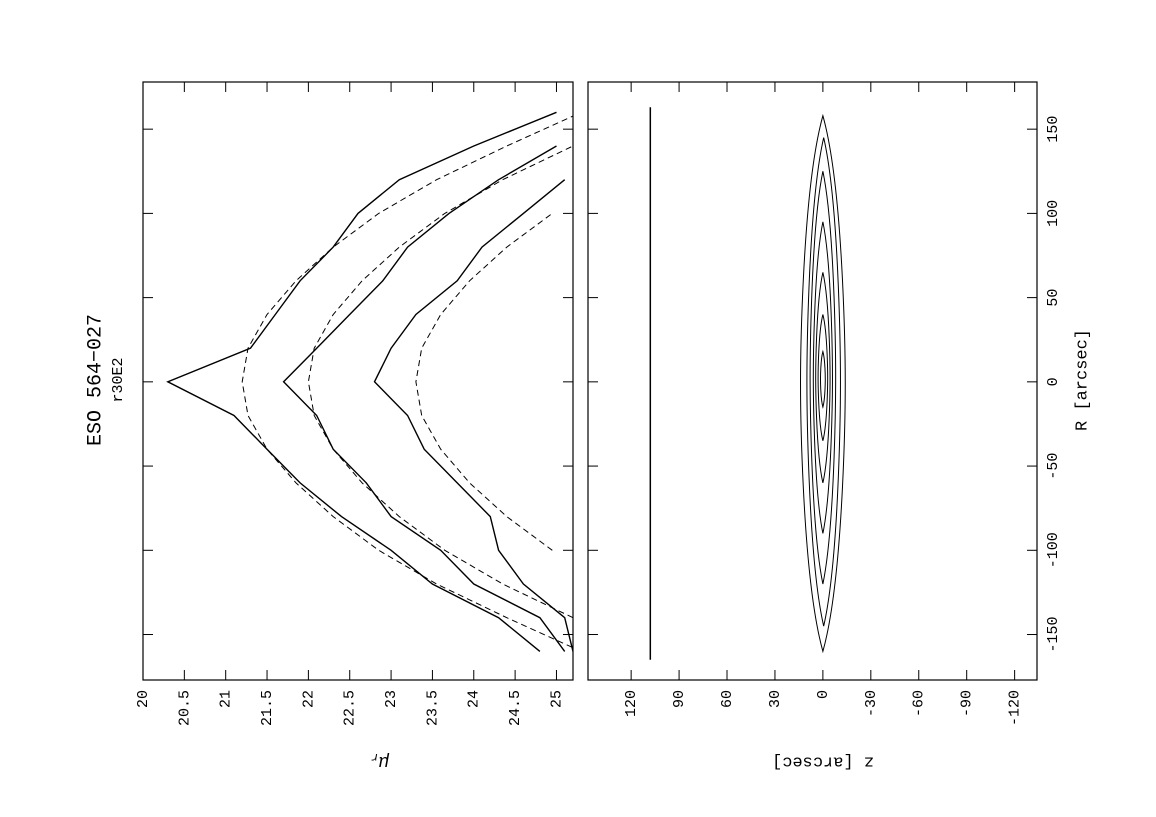 This screenshot has height=817, width=1156. I want to click on y-tick-label: -120, so click(1015, 708).